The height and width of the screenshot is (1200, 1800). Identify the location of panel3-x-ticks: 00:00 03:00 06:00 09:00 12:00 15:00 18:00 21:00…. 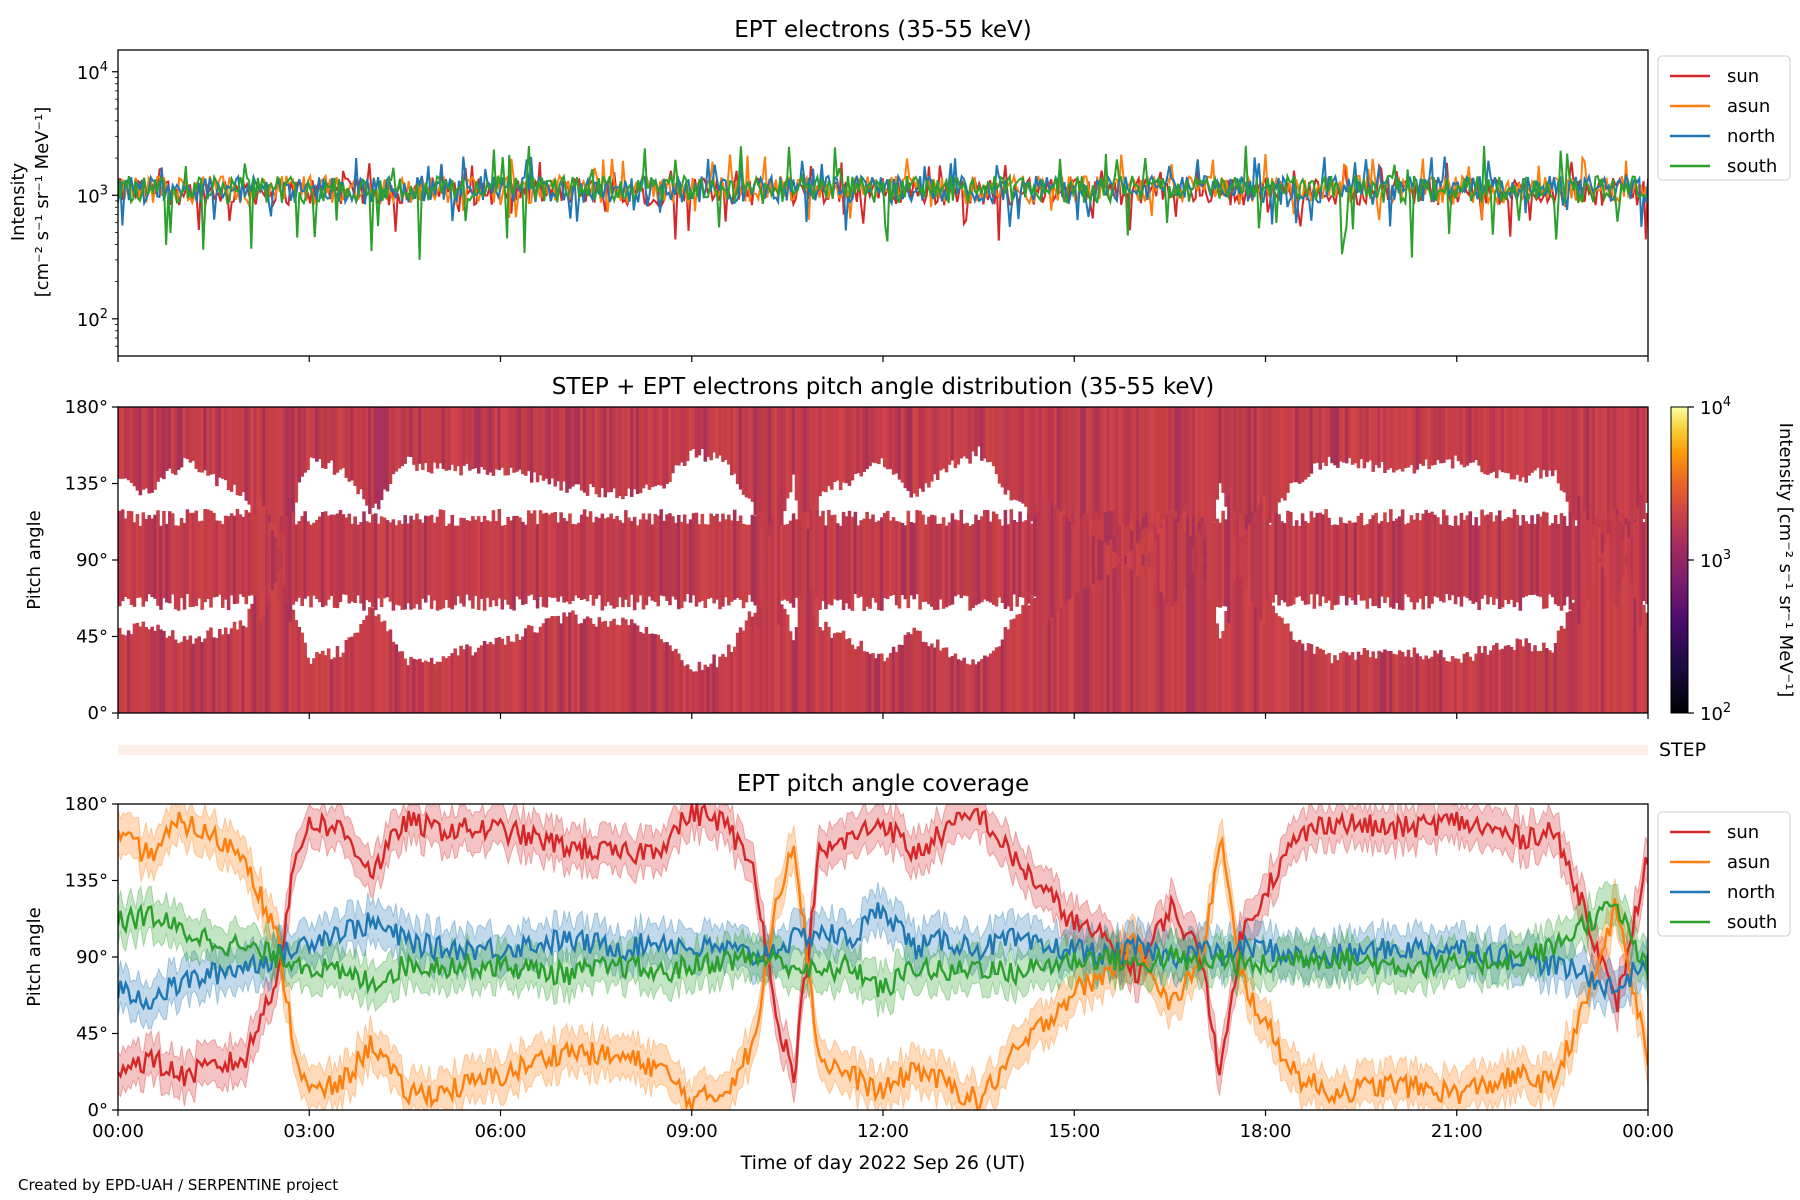
(883, 1126).